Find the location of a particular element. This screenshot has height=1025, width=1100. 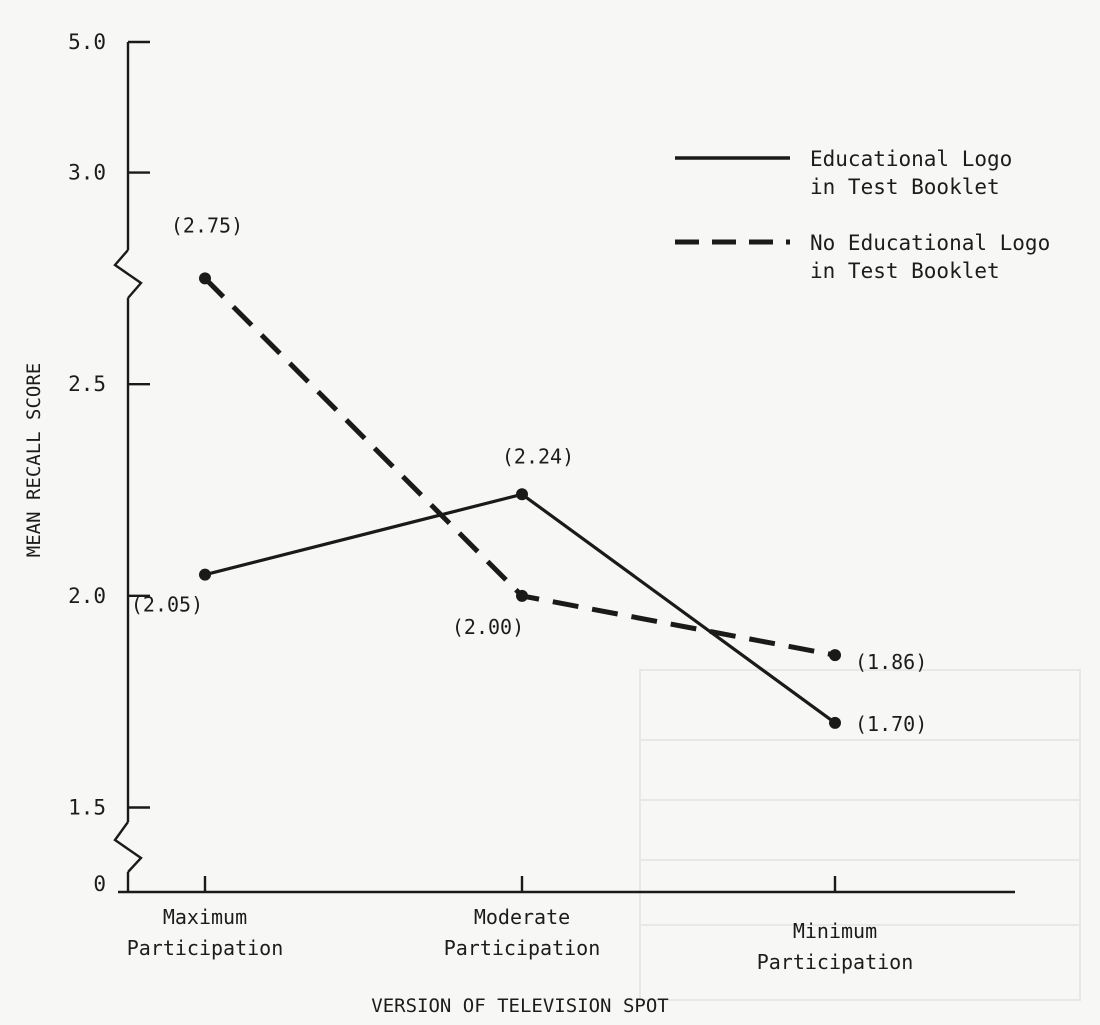

y-axis-break-upper is located at coordinates (128, 274).